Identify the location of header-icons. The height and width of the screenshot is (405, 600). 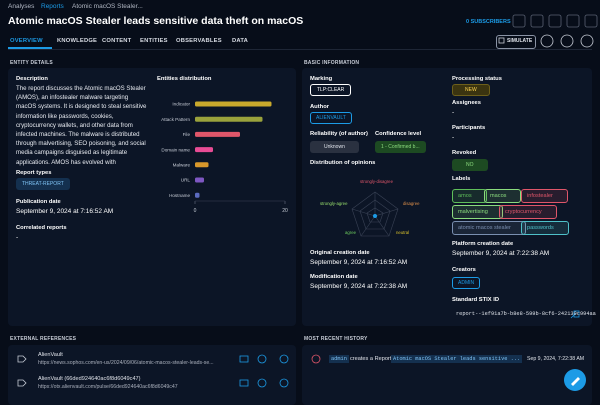
(548, 31).